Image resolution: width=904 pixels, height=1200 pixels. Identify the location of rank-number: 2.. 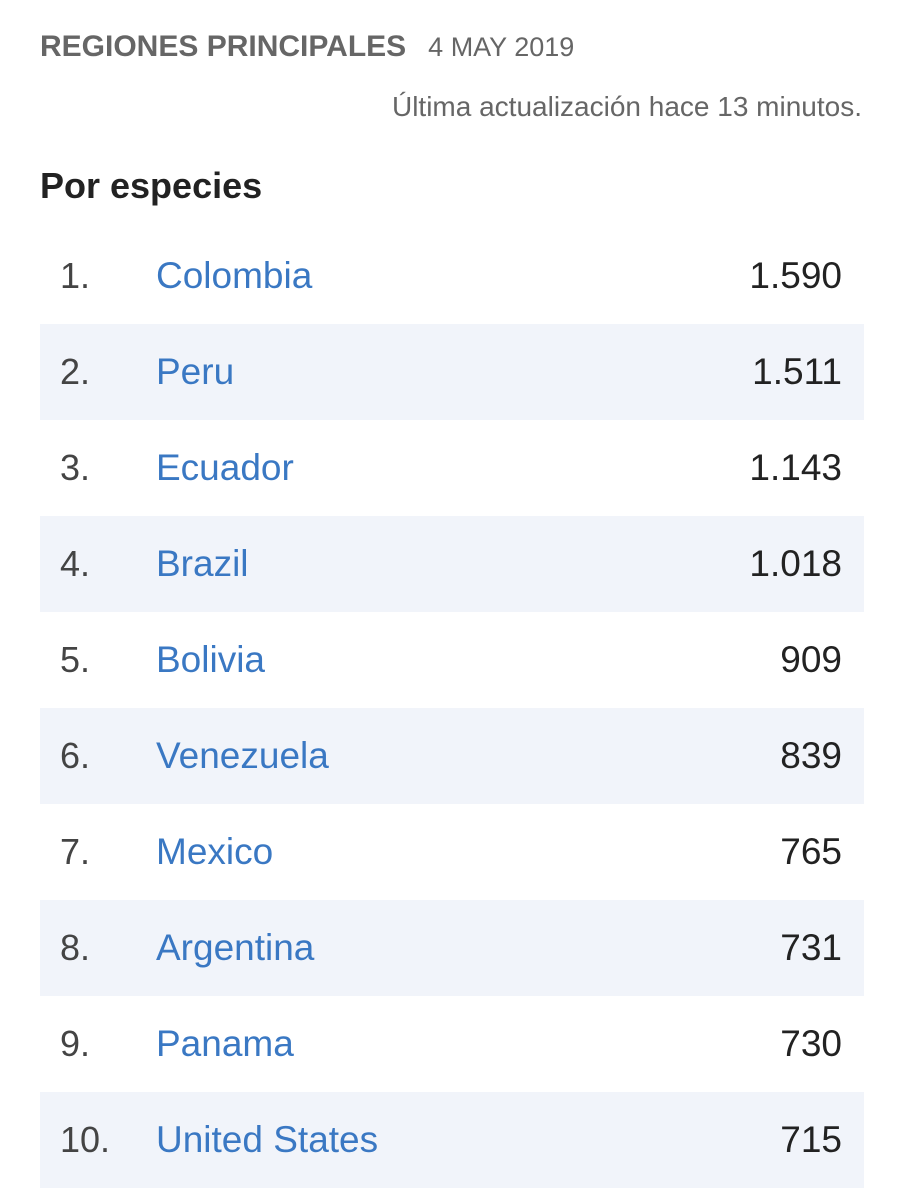
(75, 371).